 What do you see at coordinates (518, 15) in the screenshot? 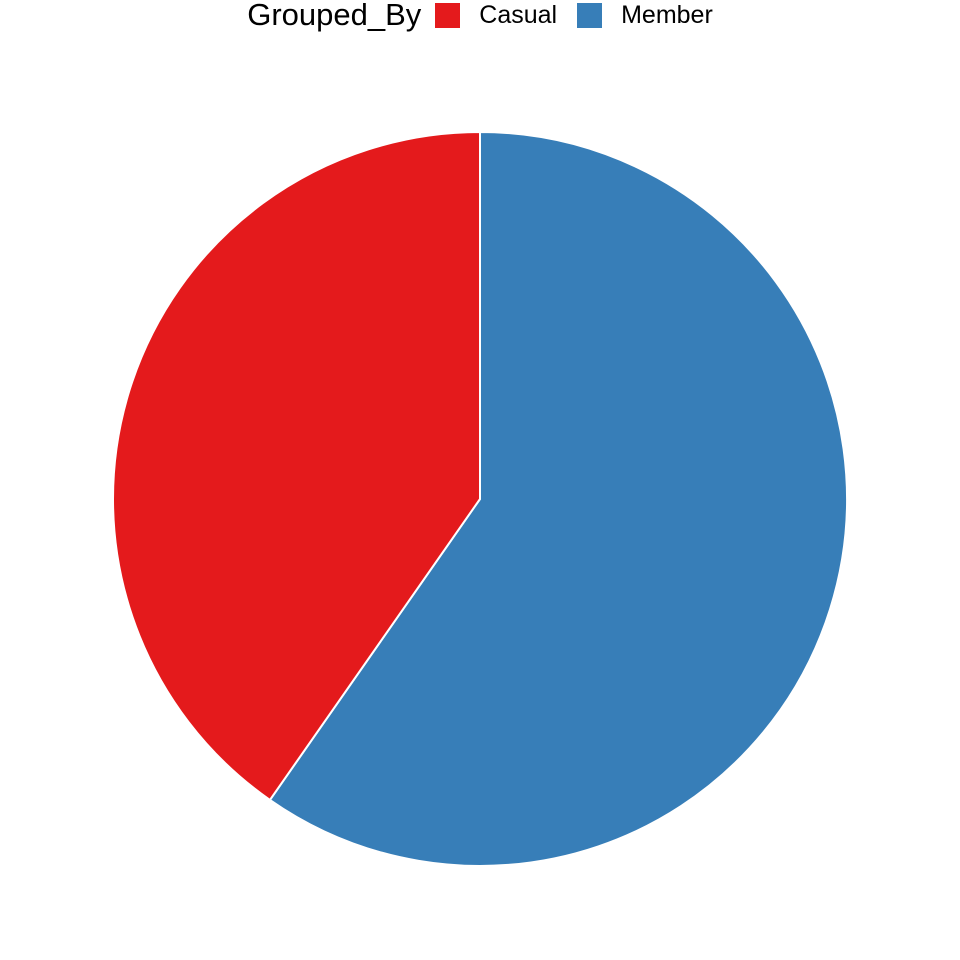
I see `legend-label-casual: Casual` at bounding box center [518, 15].